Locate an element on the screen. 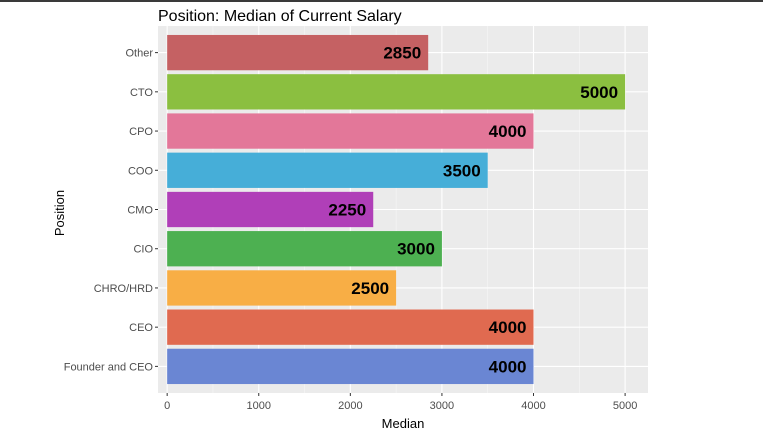 The image size is (763, 432). bar-value-label: 2250 is located at coordinates (347, 210).